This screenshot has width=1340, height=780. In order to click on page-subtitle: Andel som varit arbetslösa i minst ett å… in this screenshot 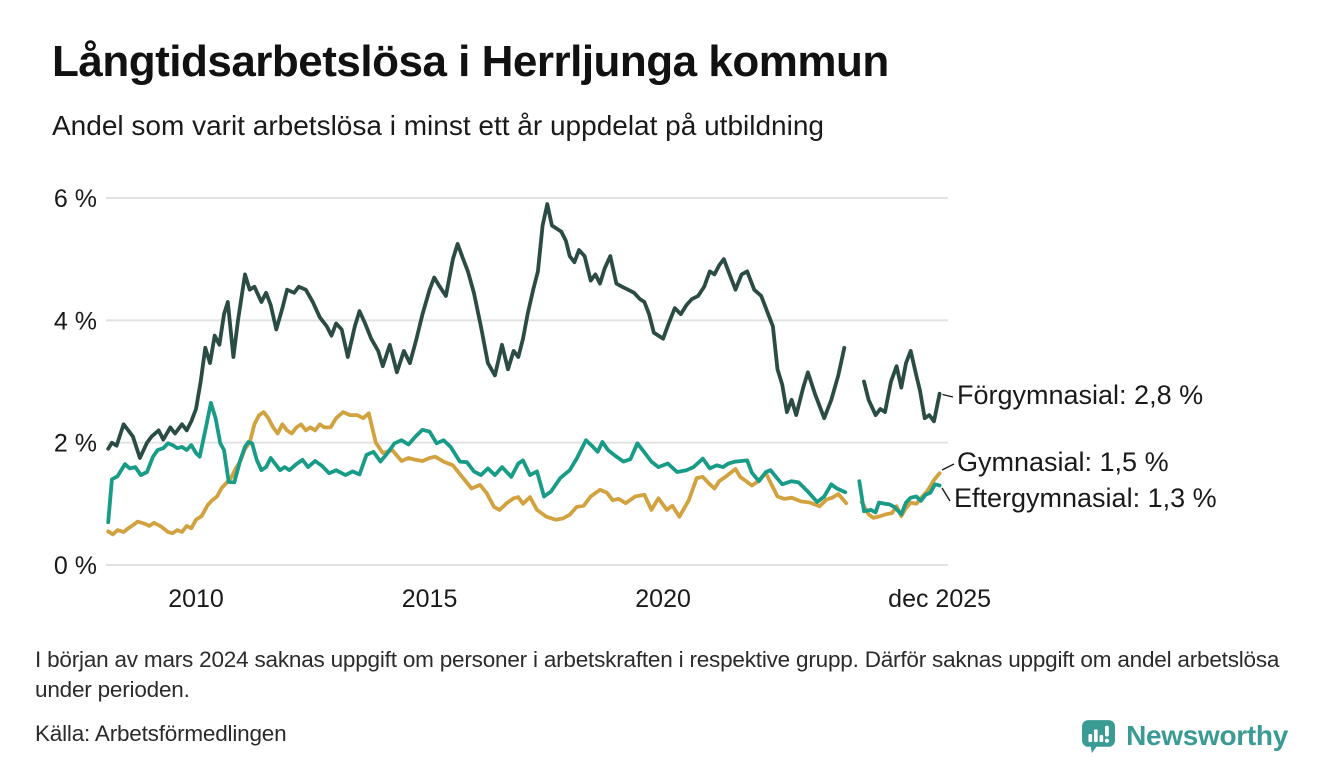, I will do `click(438, 126)`.